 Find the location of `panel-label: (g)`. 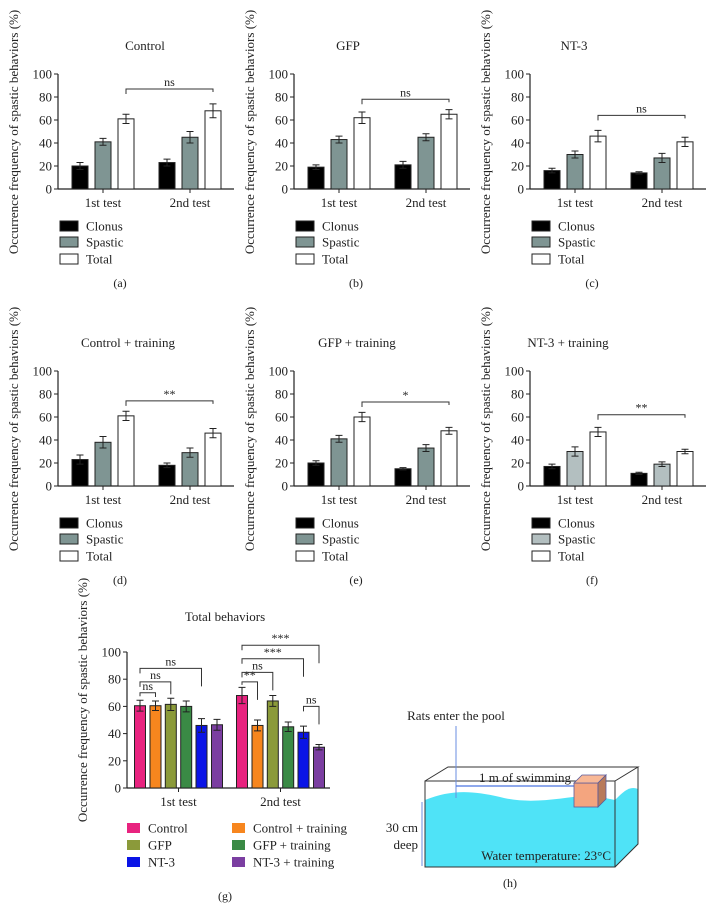

panel-label: (g) is located at coordinates (225, 896).